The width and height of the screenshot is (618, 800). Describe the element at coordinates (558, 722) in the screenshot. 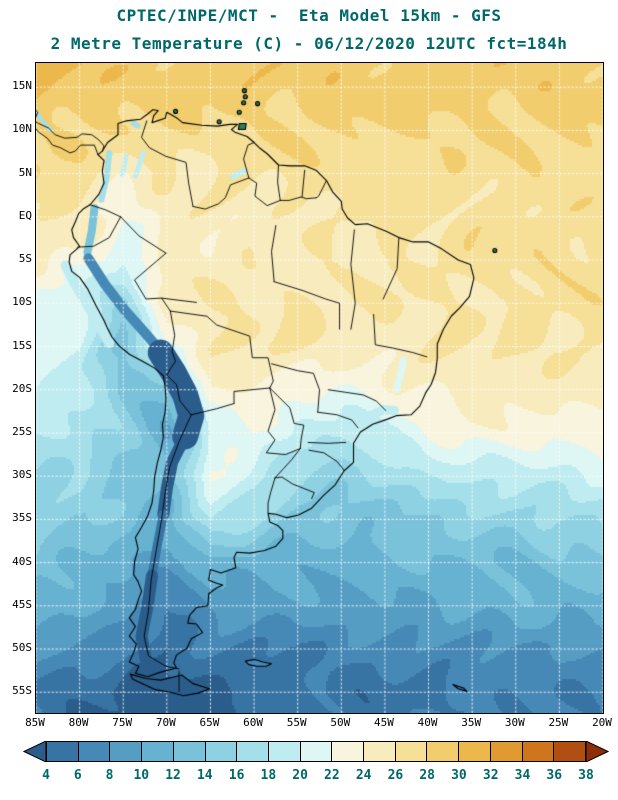

I see `lon-tick-label: 25W` at that location.